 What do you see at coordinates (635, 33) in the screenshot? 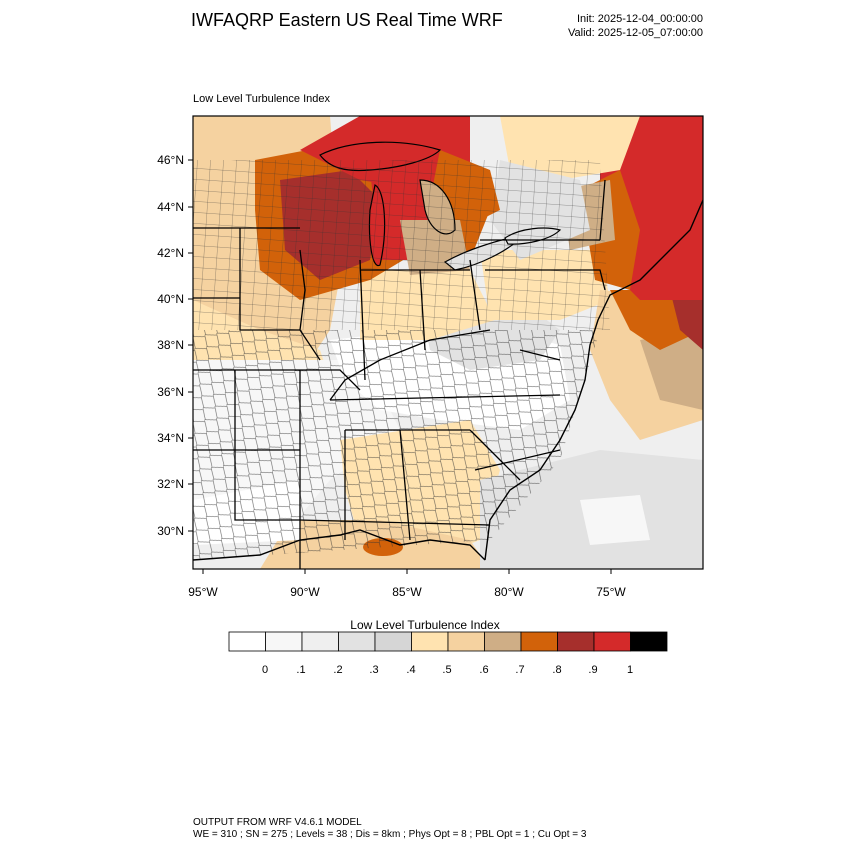
I see `valid-time: Valid: 2025-12-05_07:00:00` at bounding box center [635, 33].